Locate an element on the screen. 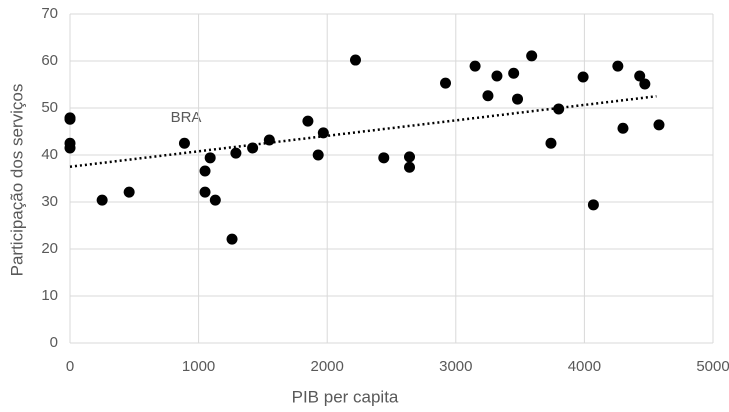 The width and height of the screenshot is (729, 412). y-axis-title: Participação dos serviços is located at coordinates (16, 180).